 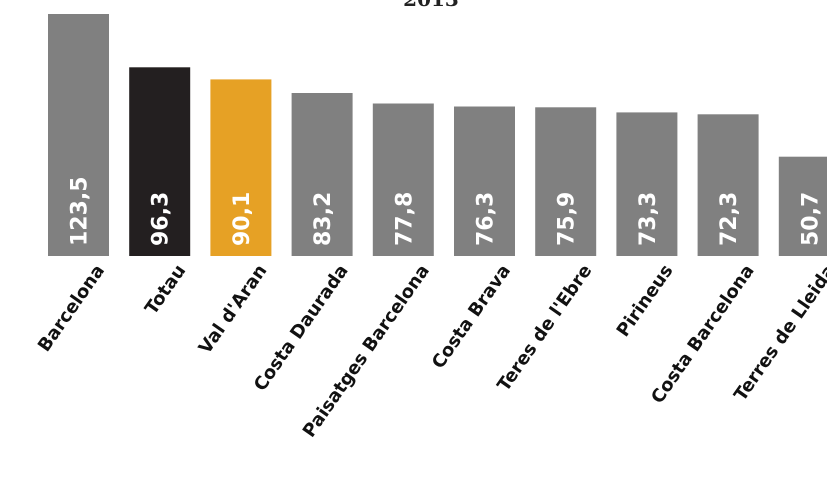 I want to click on chart-title: 2013, so click(x=431, y=5).